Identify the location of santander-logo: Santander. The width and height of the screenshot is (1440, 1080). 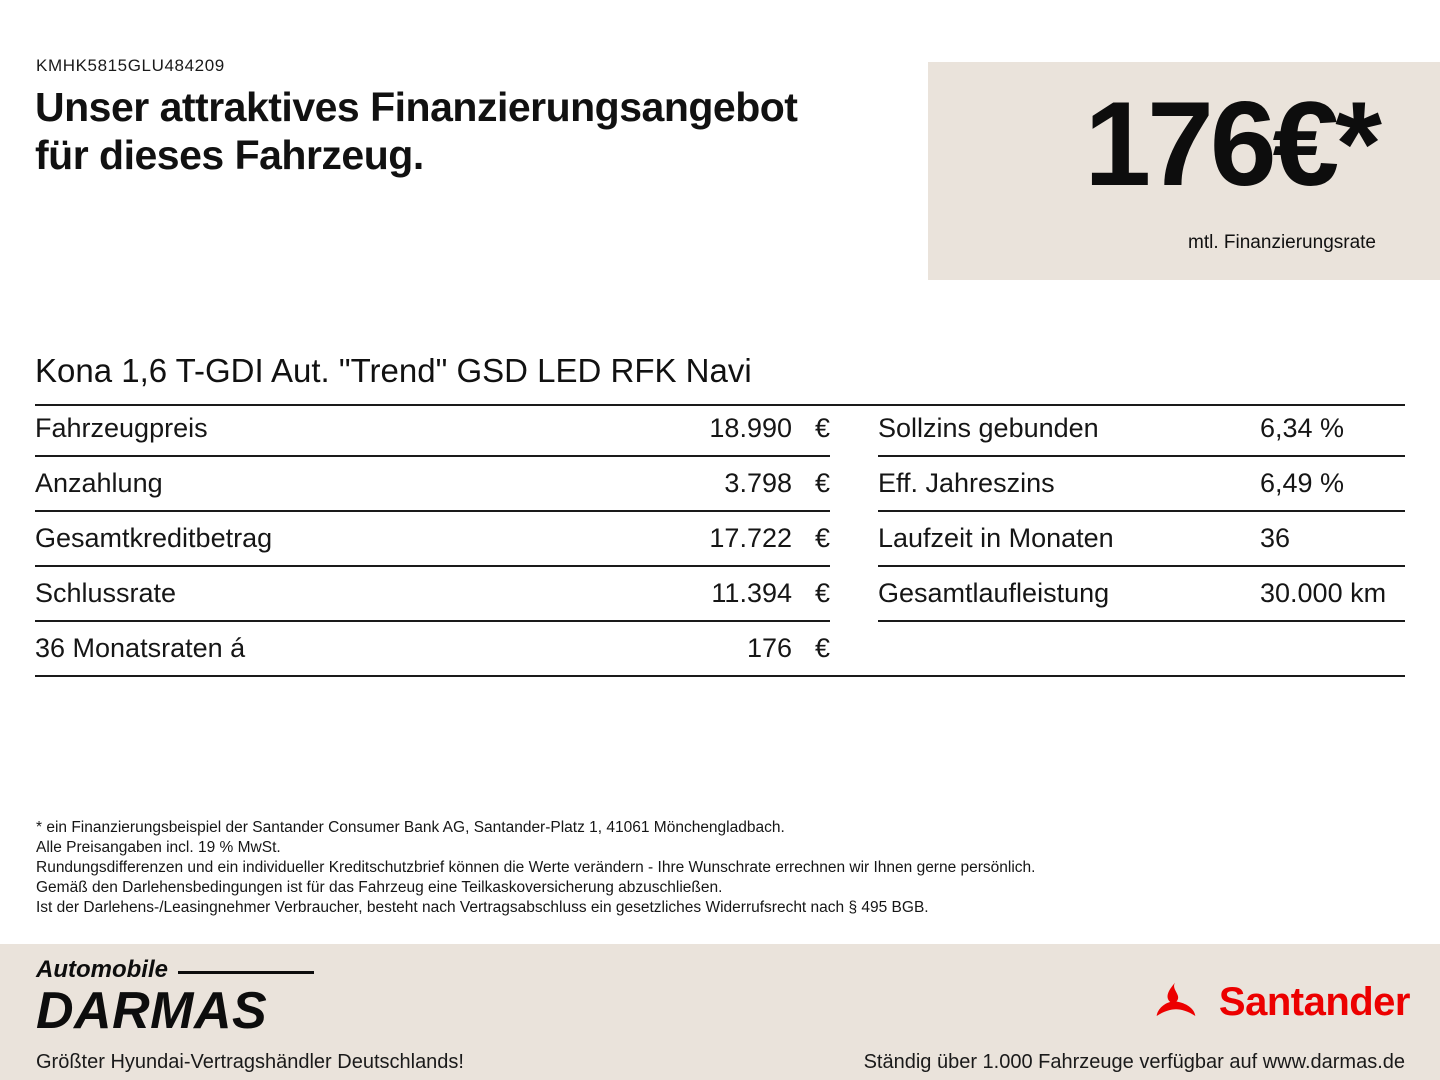
(1279, 1002).